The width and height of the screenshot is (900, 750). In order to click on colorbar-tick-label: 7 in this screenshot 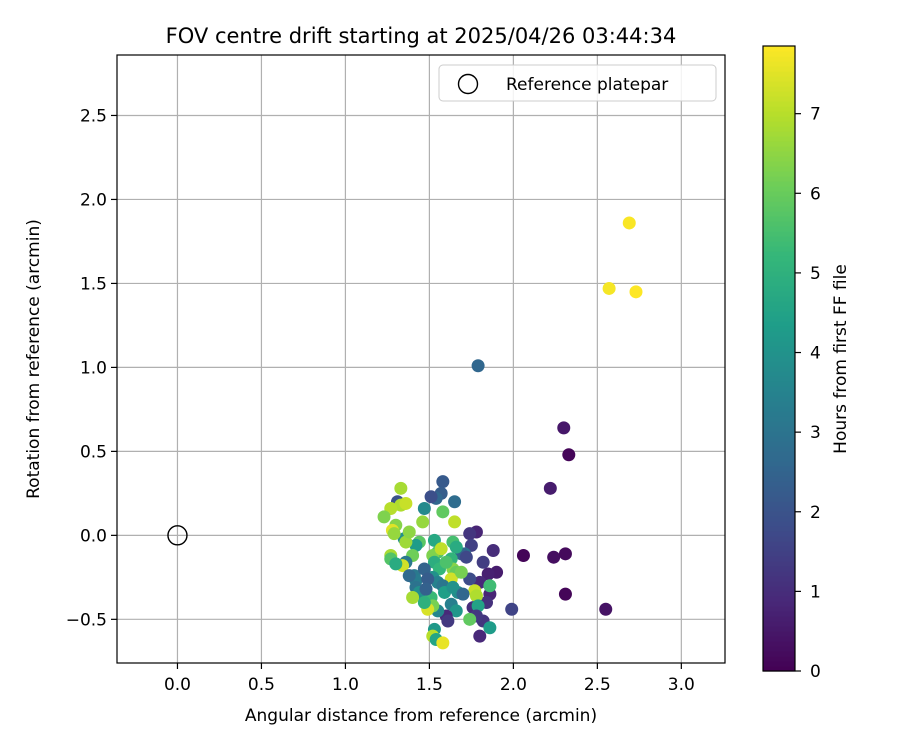, I will do `click(815, 115)`.